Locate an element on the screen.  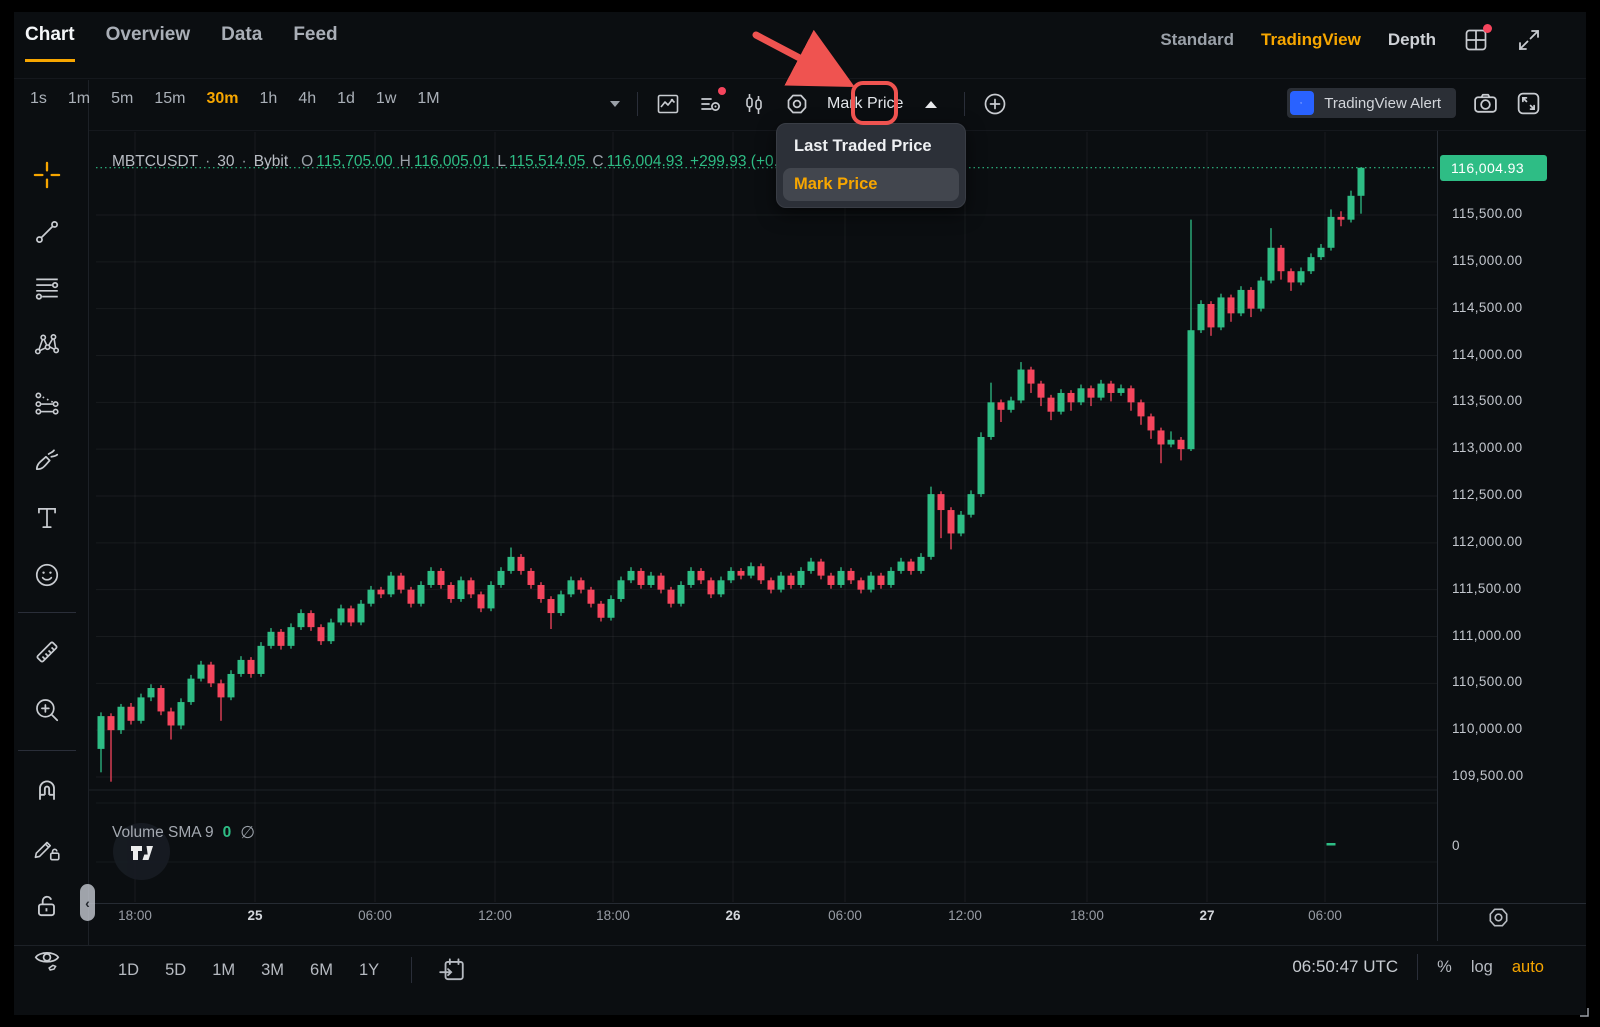
magnet-icon is located at coordinates (47, 790).